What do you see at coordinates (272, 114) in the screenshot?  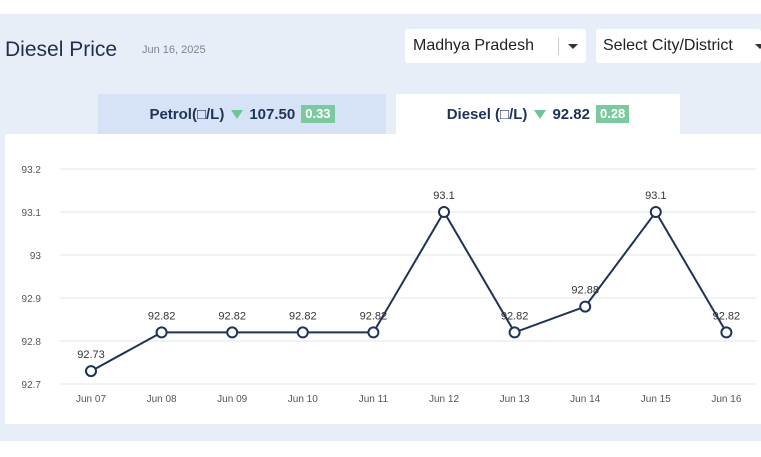 I see `tab-petrol-price: 107.50` at bounding box center [272, 114].